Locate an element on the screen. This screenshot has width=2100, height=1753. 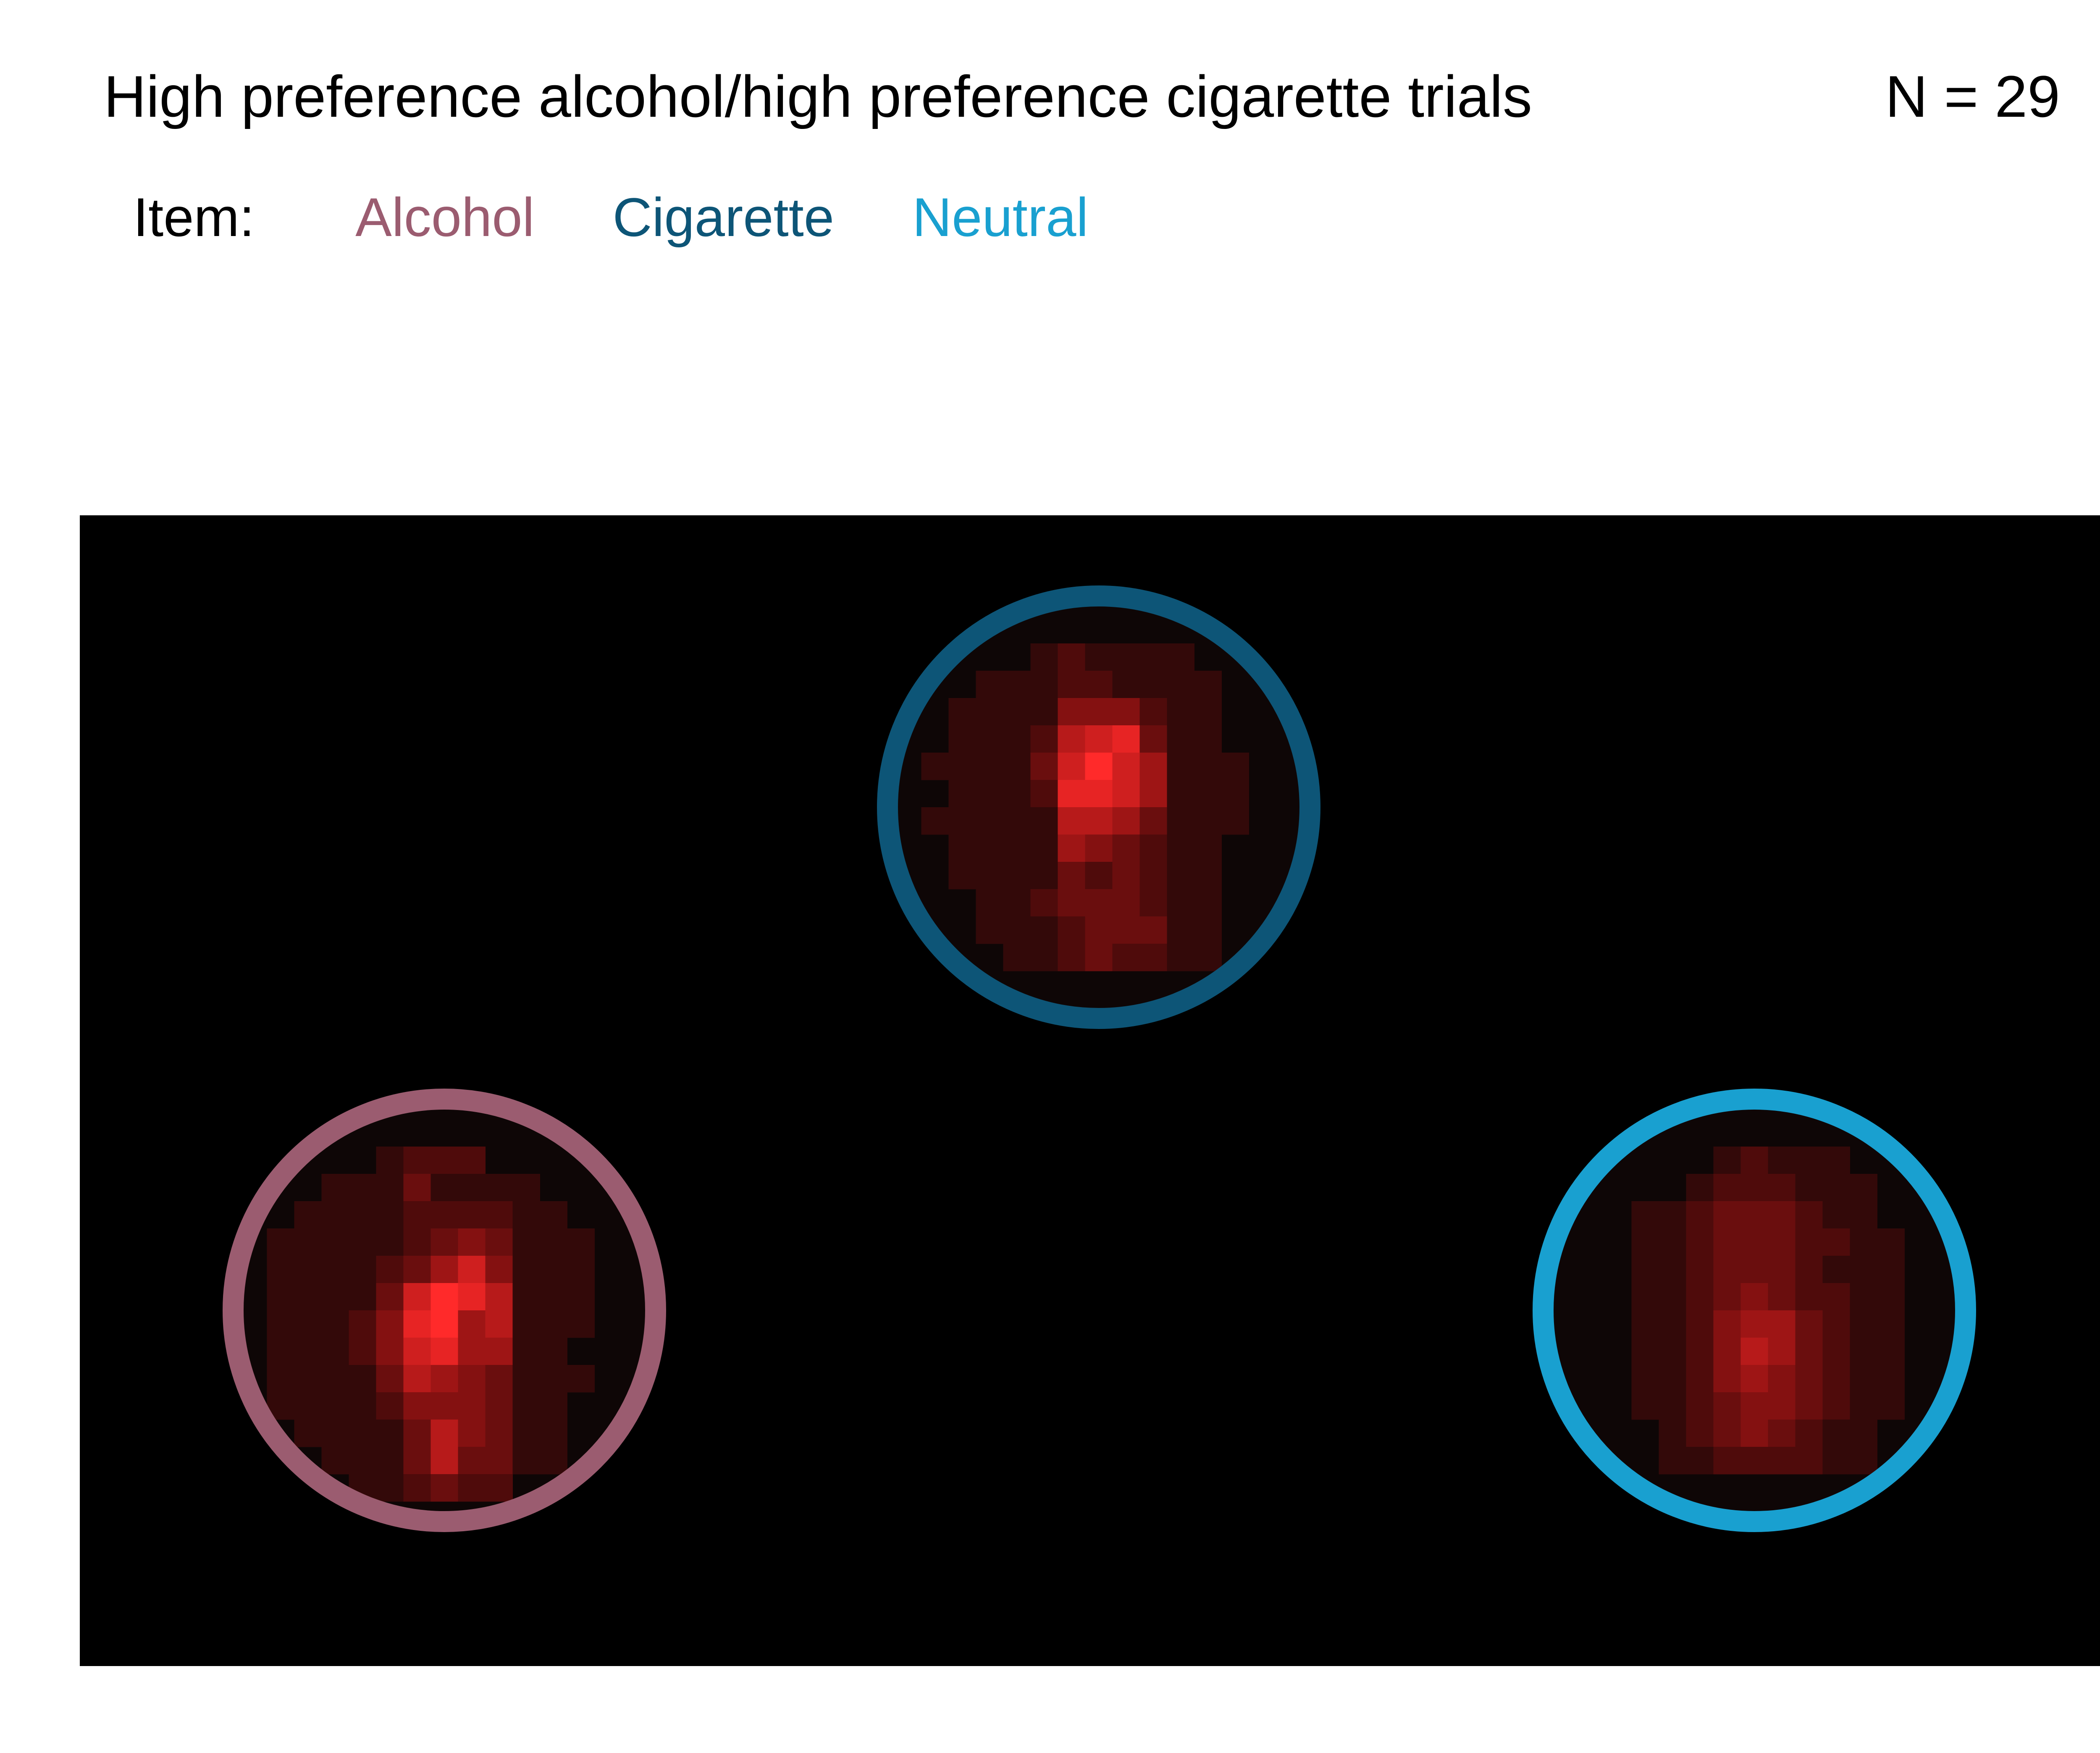
heatmap-neutral is located at coordinates (1754, 1310).